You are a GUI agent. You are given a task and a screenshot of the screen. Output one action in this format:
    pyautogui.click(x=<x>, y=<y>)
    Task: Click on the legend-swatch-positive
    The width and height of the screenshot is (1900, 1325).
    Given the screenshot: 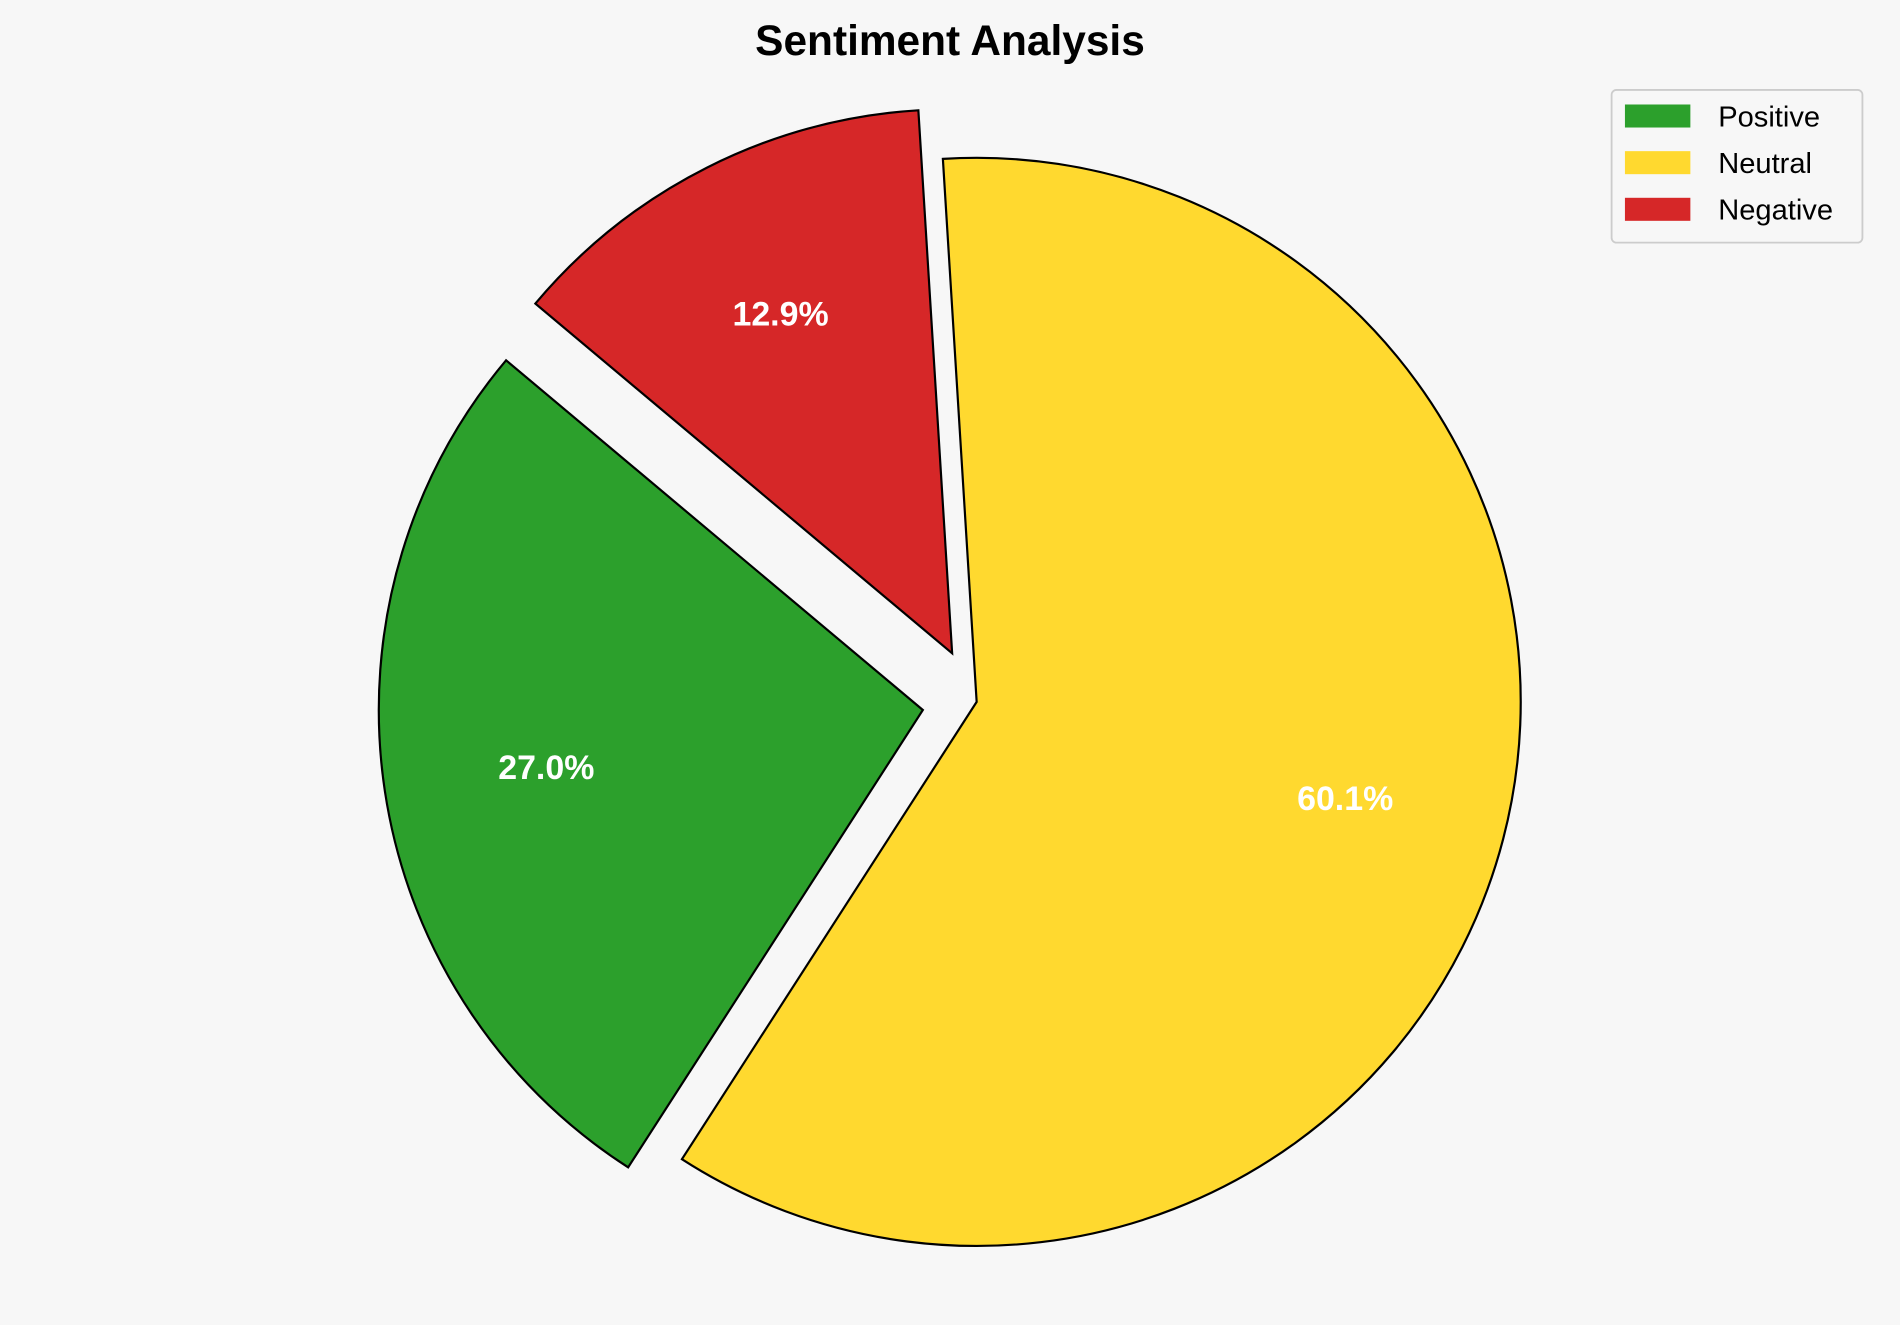 What is the action you would take?
    pyautogui.click(x=1657, y=116)
    